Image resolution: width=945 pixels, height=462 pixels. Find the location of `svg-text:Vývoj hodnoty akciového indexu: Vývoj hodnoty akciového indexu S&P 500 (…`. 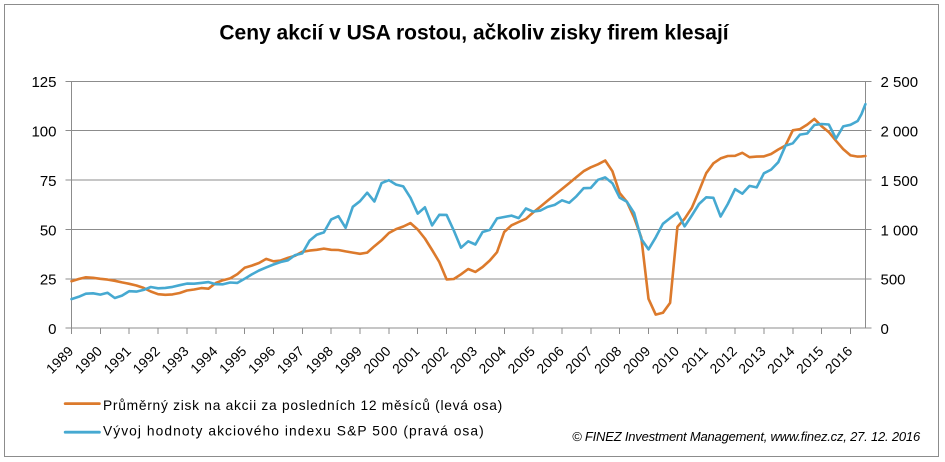

svg-text:Vývoj hodnoty akciového indexu: Vývoj hodnoty akciového indexu S&P 500 (… is located at coordinates (294, 431).